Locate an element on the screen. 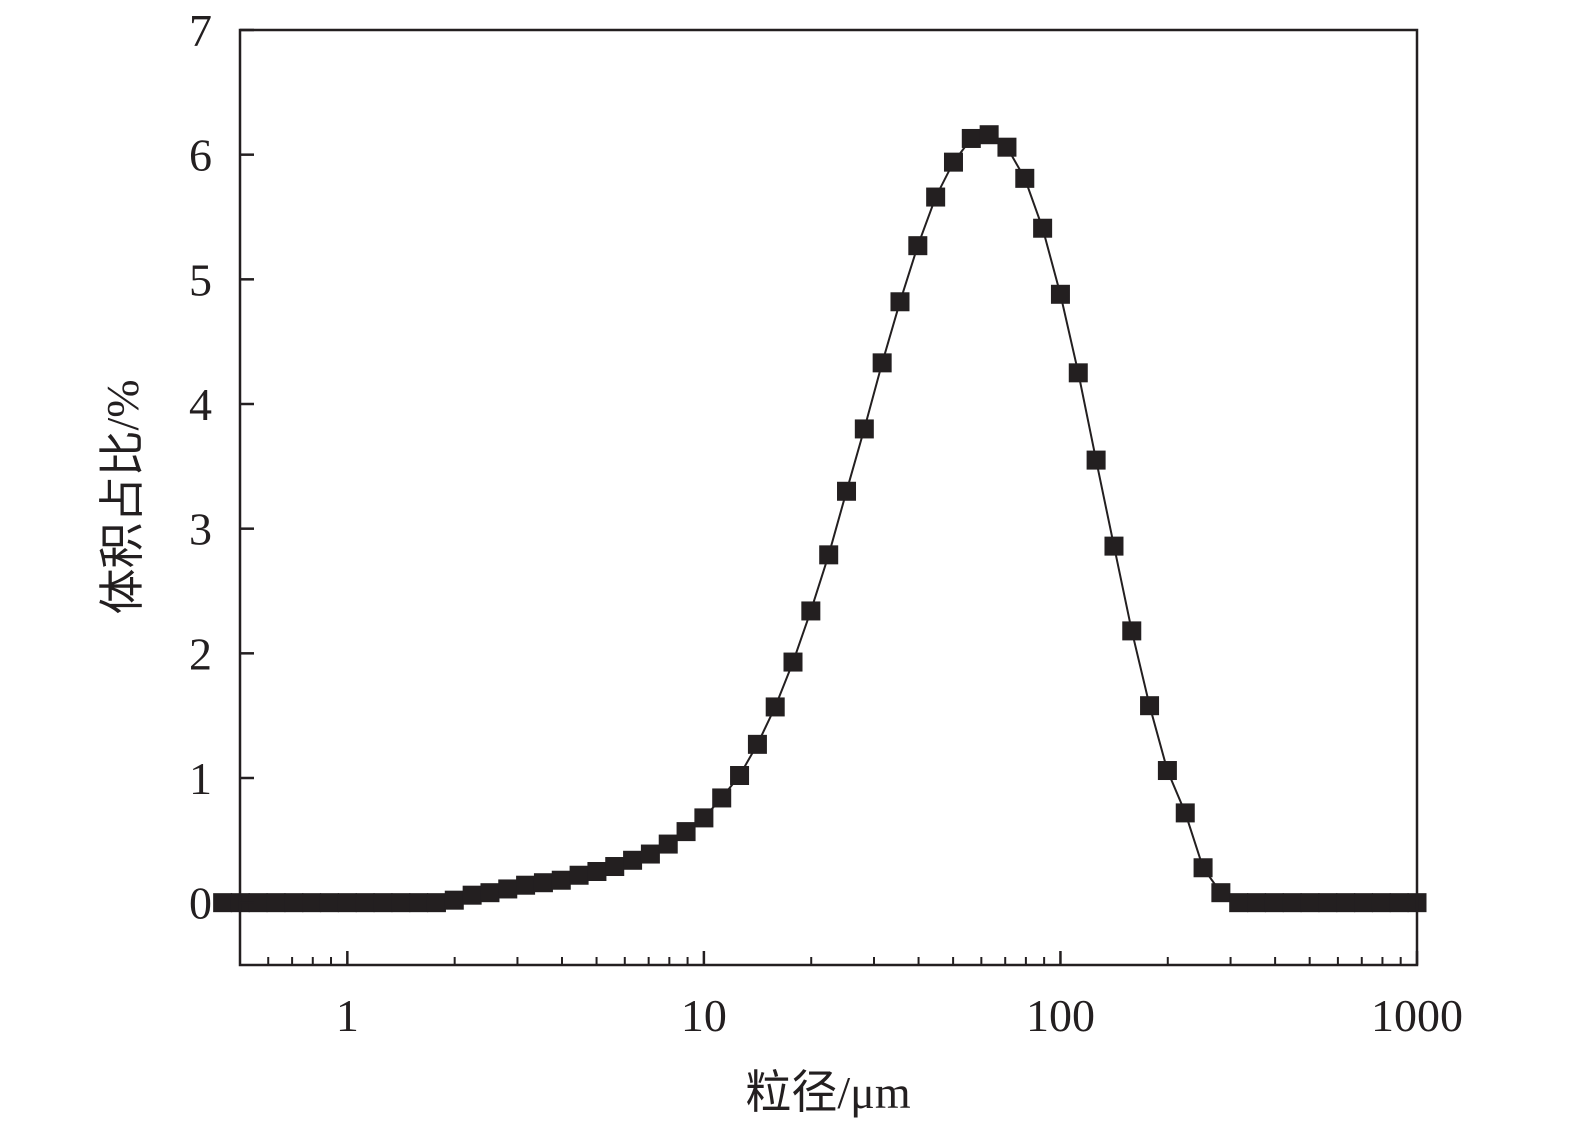 Image resolution: width=1575 pixels, height=1130 pixels. y-tick-label: 1 is located at coordinates (200, 778).